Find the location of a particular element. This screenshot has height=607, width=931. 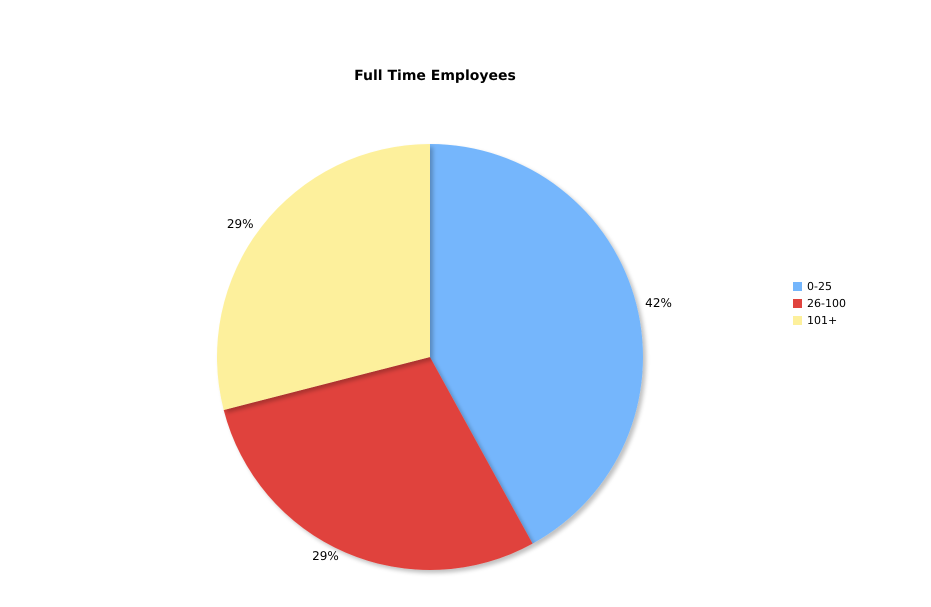

legend-label: 0-25 is located at coordinates (819, 286).